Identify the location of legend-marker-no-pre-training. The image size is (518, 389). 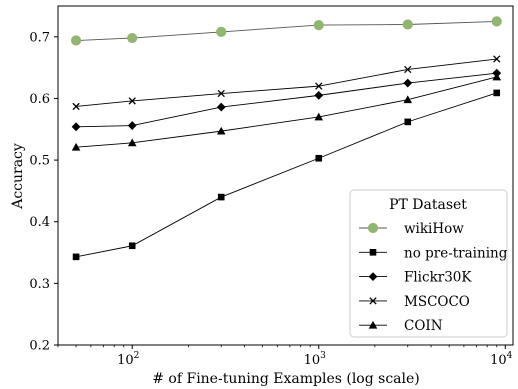
(373, 252).